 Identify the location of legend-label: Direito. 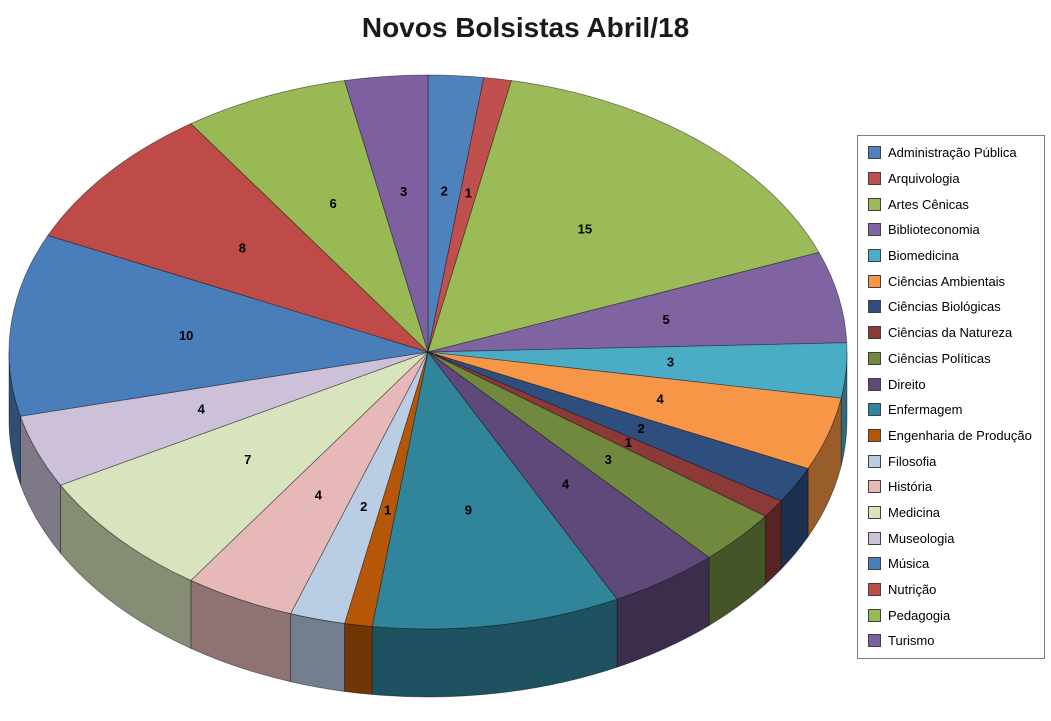
(907, 384).